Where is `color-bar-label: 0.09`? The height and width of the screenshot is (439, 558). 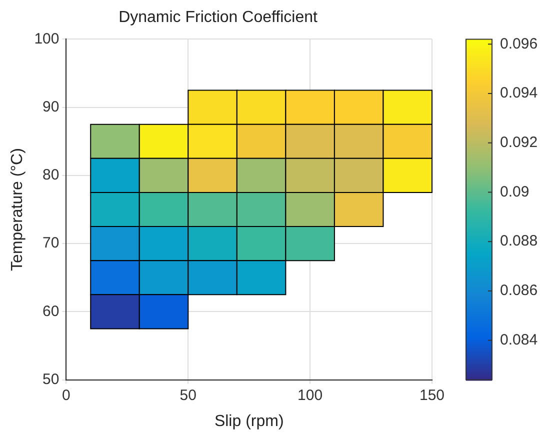 color-bar-label: 0.09 is located at coordinates (515, 191).